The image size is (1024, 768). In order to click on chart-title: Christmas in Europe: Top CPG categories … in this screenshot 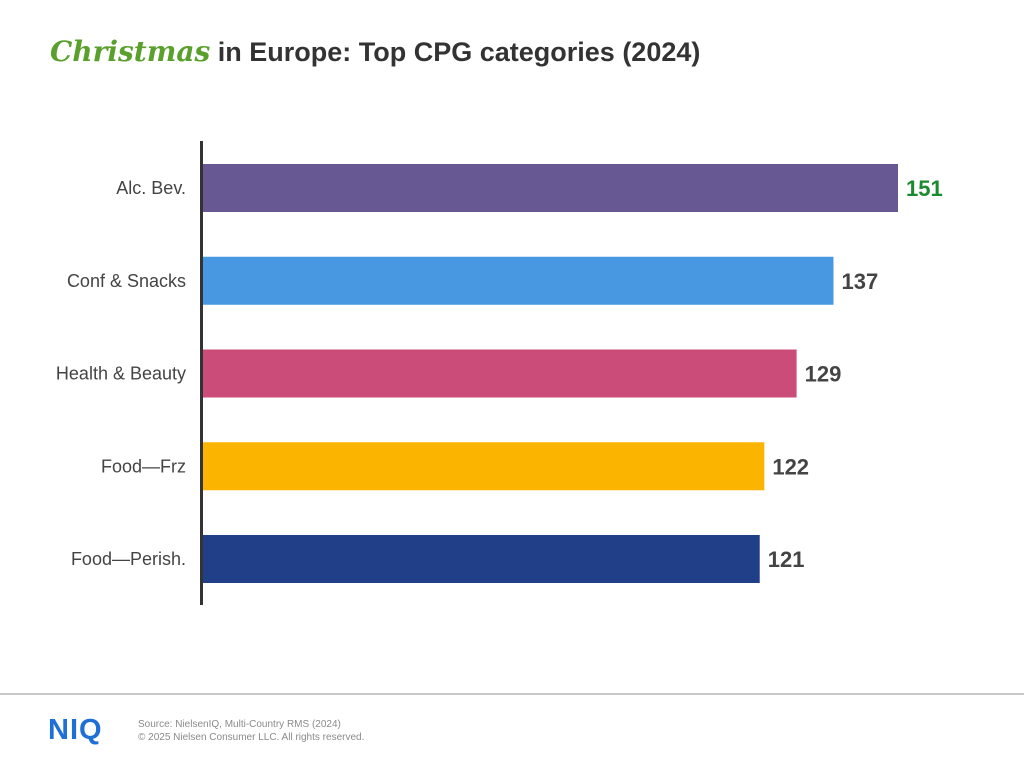, I will do `click(375, 52)`.